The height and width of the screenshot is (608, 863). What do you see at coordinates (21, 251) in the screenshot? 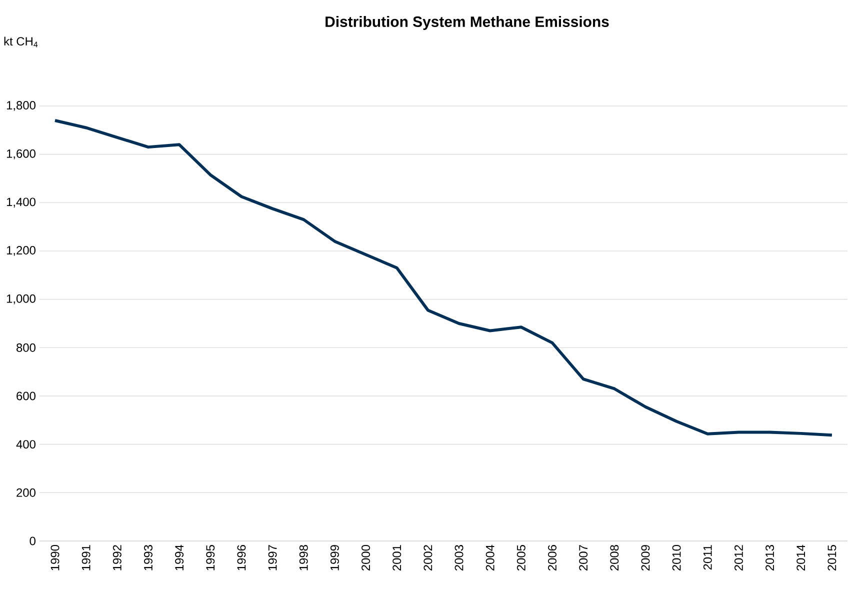
I see `y-tick-label: 1,200` at bounding box center [21, 251].